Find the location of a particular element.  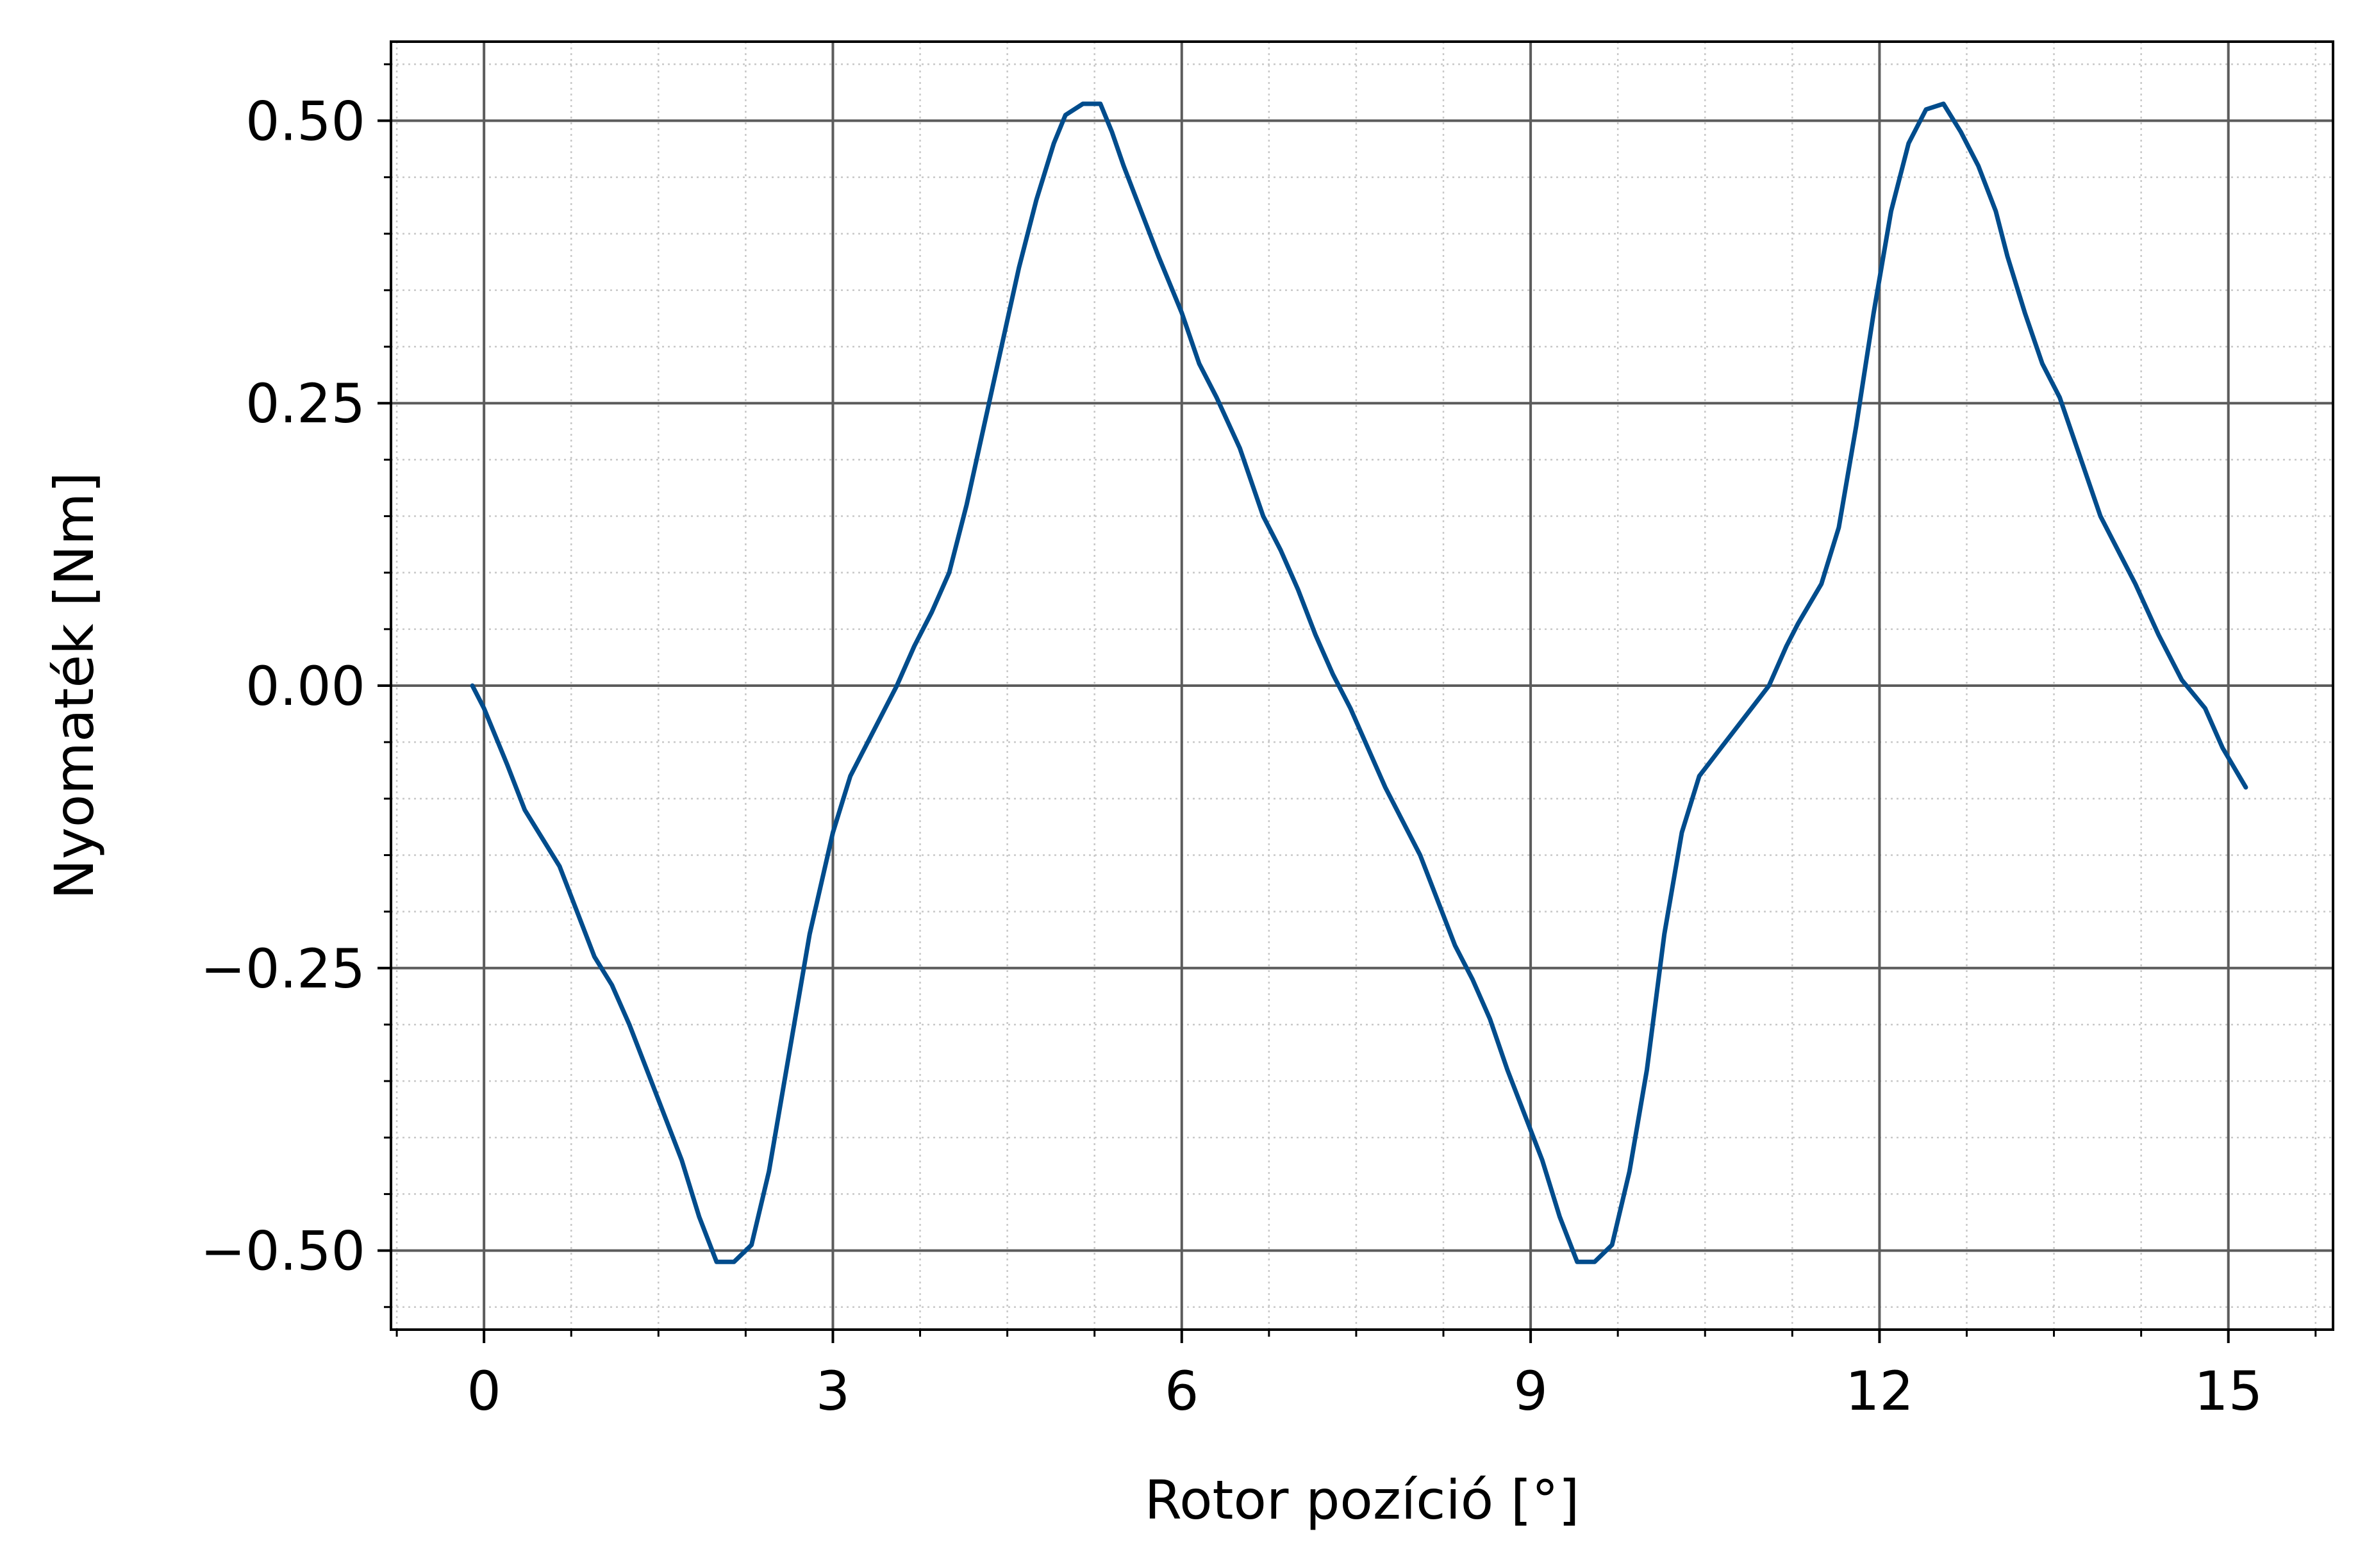

x-tick-label: 0 is located at coordinates (484, 1391).